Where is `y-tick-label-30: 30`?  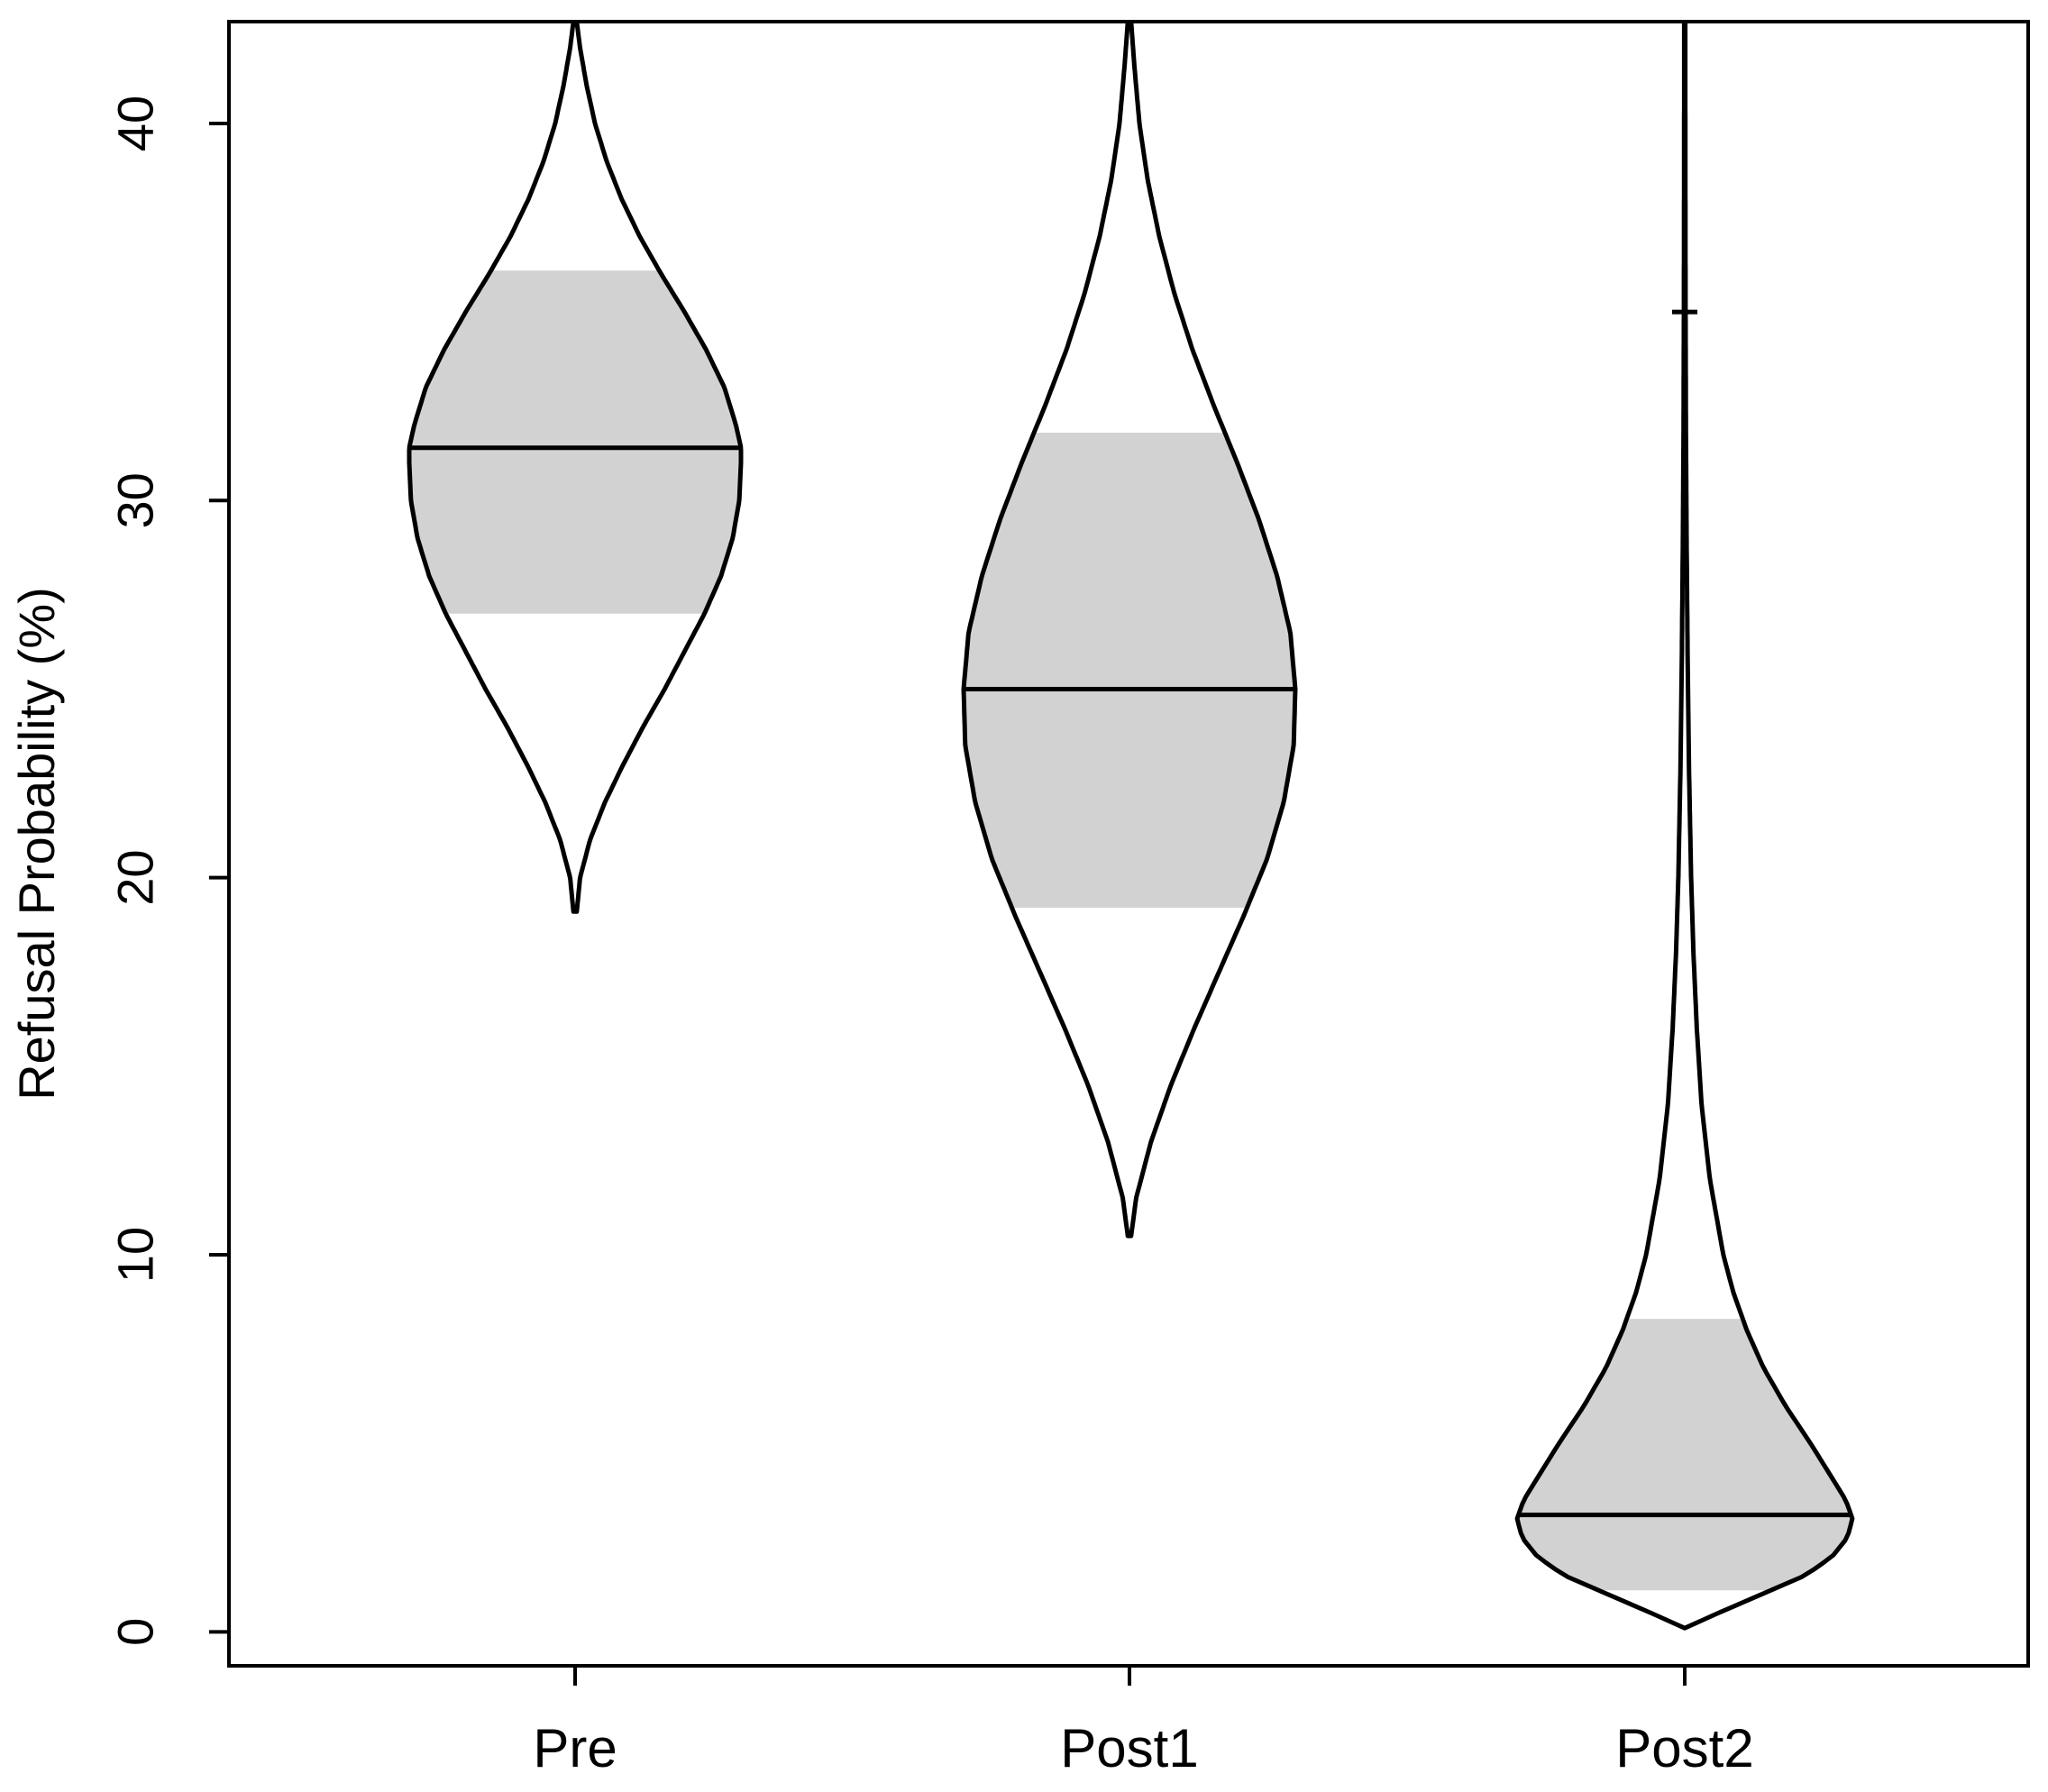
y-tick-label-30: 30 is located at coordinates (135, 500).